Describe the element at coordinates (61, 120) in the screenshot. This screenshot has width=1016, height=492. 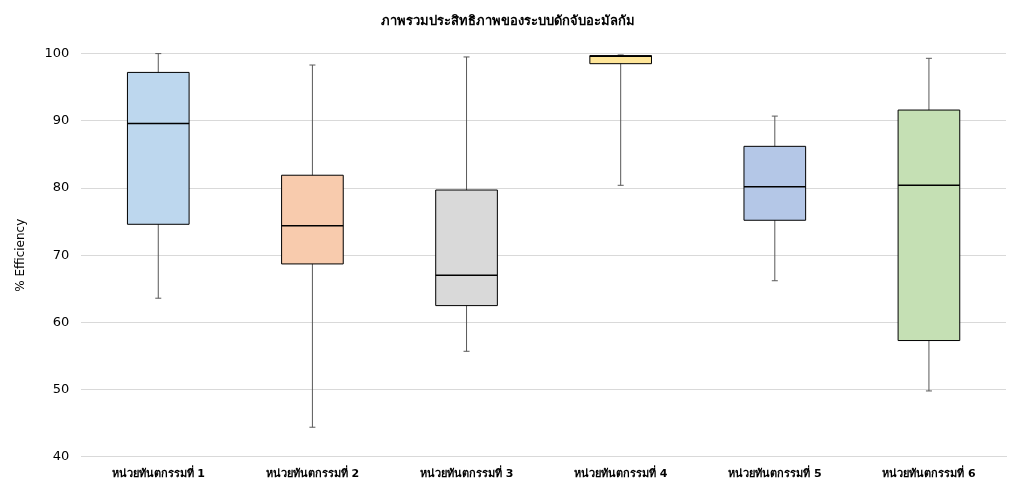
I see `y-tick-label: 90` at that location.